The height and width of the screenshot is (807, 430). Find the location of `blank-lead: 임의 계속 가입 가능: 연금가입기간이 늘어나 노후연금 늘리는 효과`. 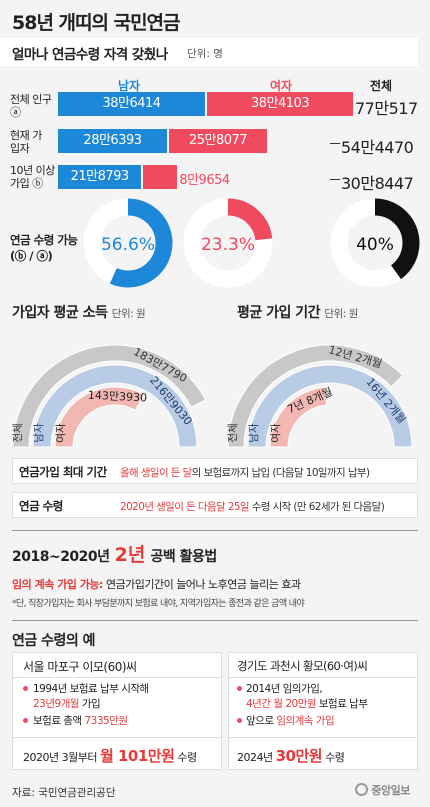

blank-lead: 임의 계속 가입 가능: 연금가입기간이 늘어나 노후연금 늘리는 효과 is located at coordinates (156, 584).